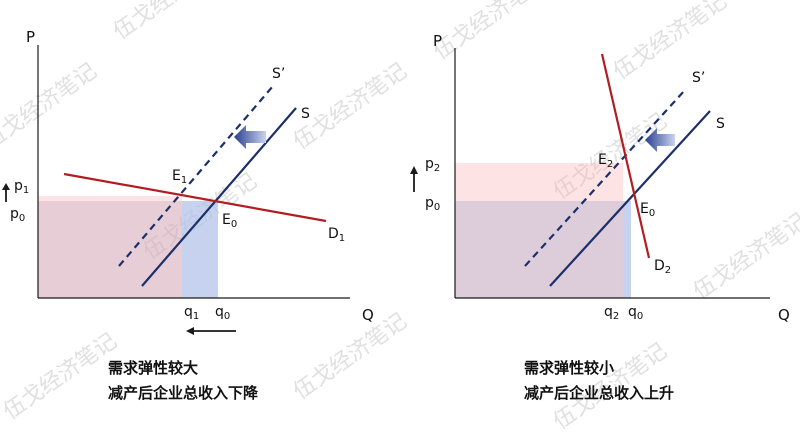 Image resolution: width=800 pixels, height=432 pixels. I want to click on equilibrium-new-sub: 2, so click(610, 164).